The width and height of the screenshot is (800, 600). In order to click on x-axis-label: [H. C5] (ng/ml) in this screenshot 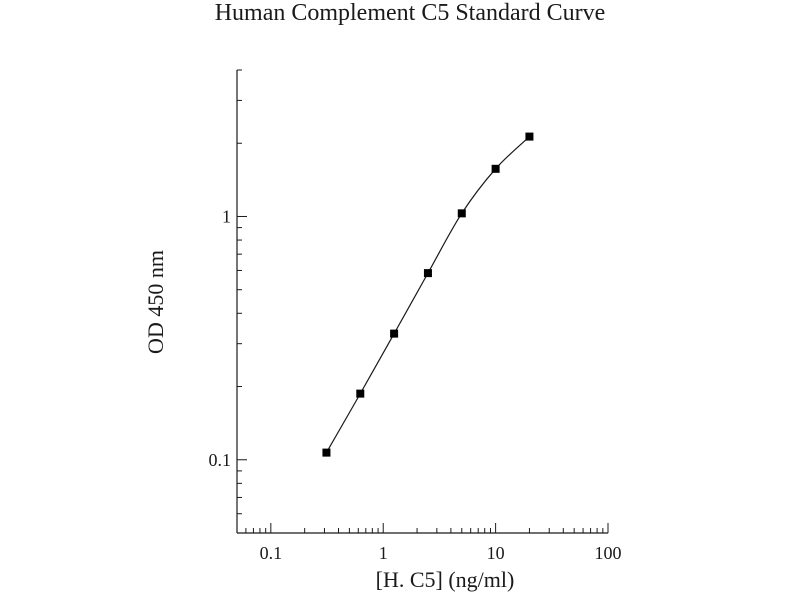, I will do `click(445, 579)`.